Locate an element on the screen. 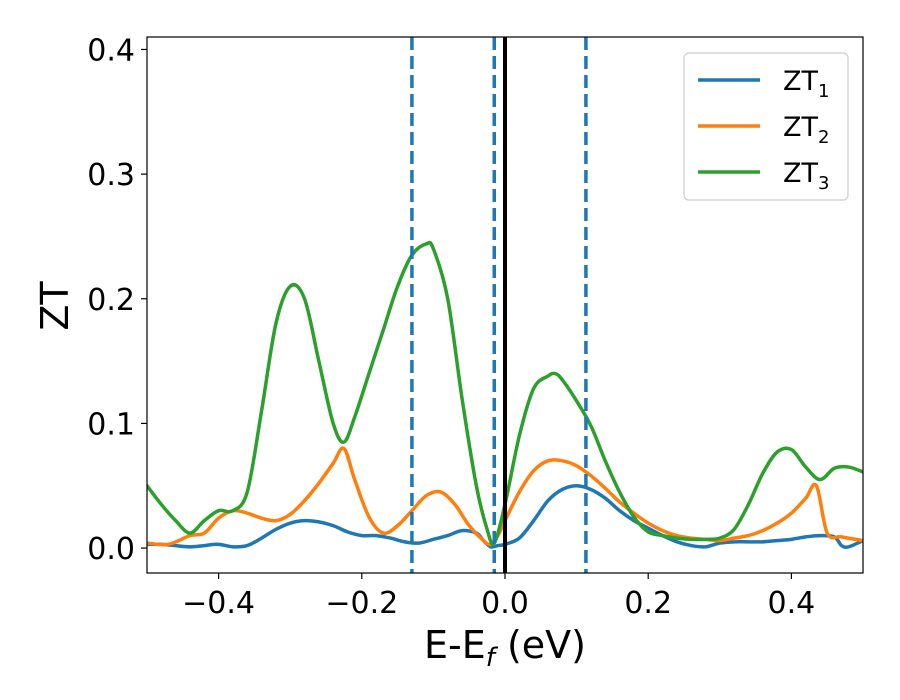 The width and height of the screenshot is (900, 700). y-tick-label: 0.1 is located at coordinates (111, 424).